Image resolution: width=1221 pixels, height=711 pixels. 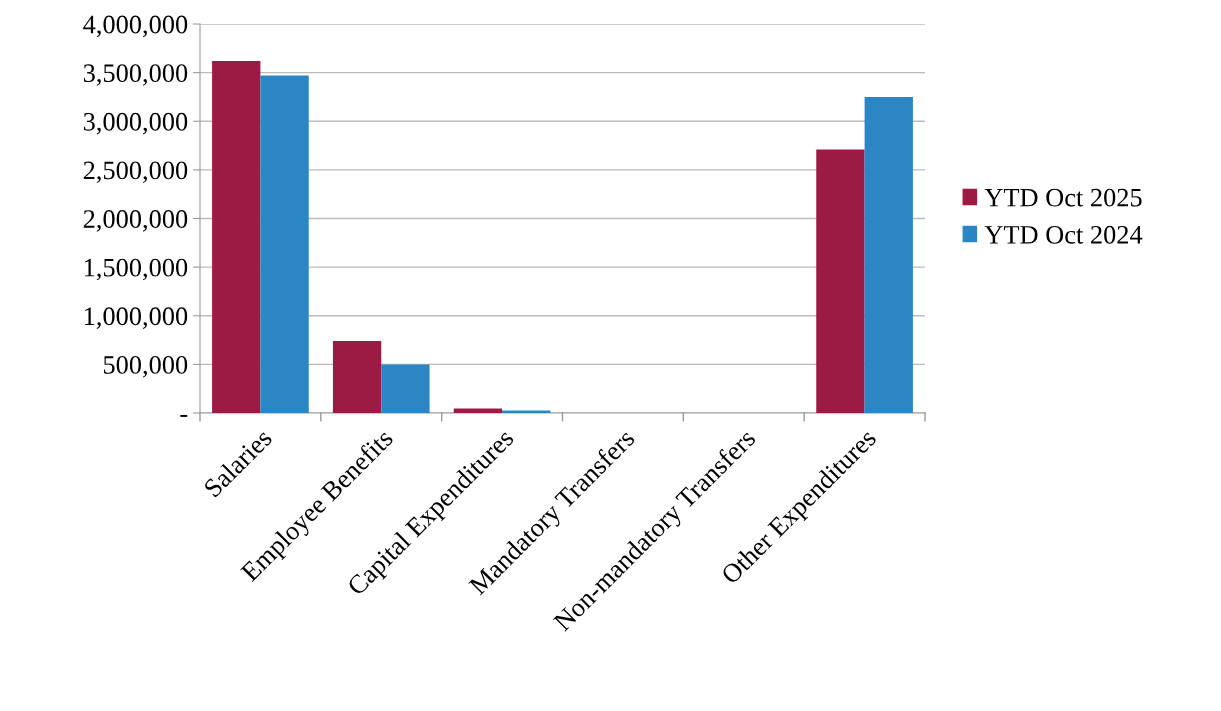 What do you see at coordinates (136, 269) in the screenshot?
I see `y-tick-label: 1,500,000` at bounding box center [136, 269].